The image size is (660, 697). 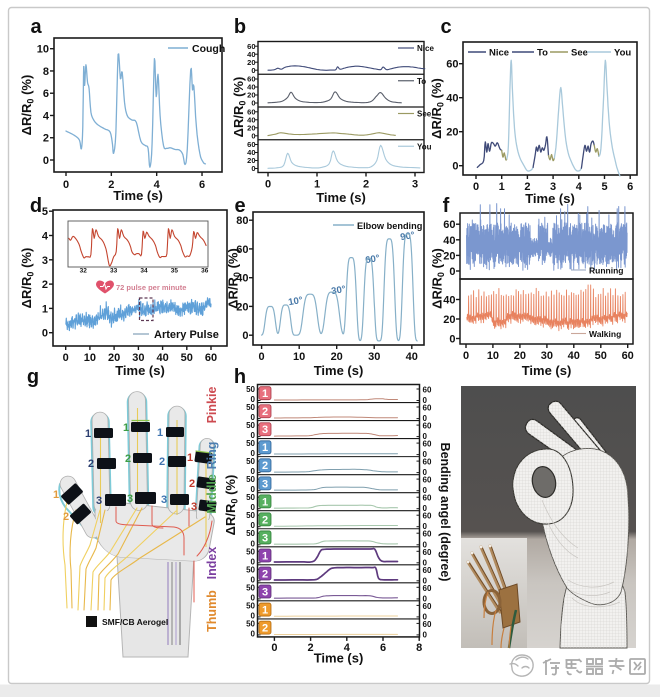 What do you see at coordinates (212, 494) in the screenshot?
I see `svg-text: Middle` at bounding box center [212, 494].